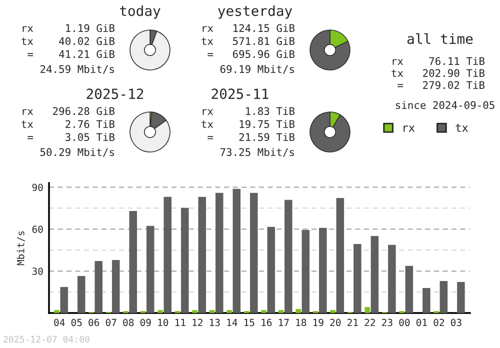 This screenshot has width=500, height=348. I want to click on text: tx 40.02 GiB, so click(68, 41).